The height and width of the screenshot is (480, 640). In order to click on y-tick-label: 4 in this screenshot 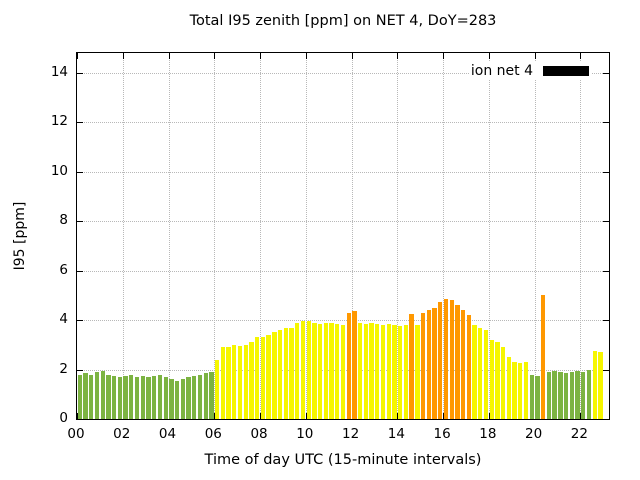, I will do `click(63, 319)`.